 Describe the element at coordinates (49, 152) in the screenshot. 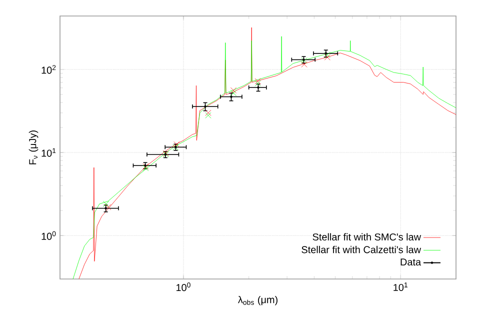

I see `y-tick-label: 10$^{1}$` at that location.